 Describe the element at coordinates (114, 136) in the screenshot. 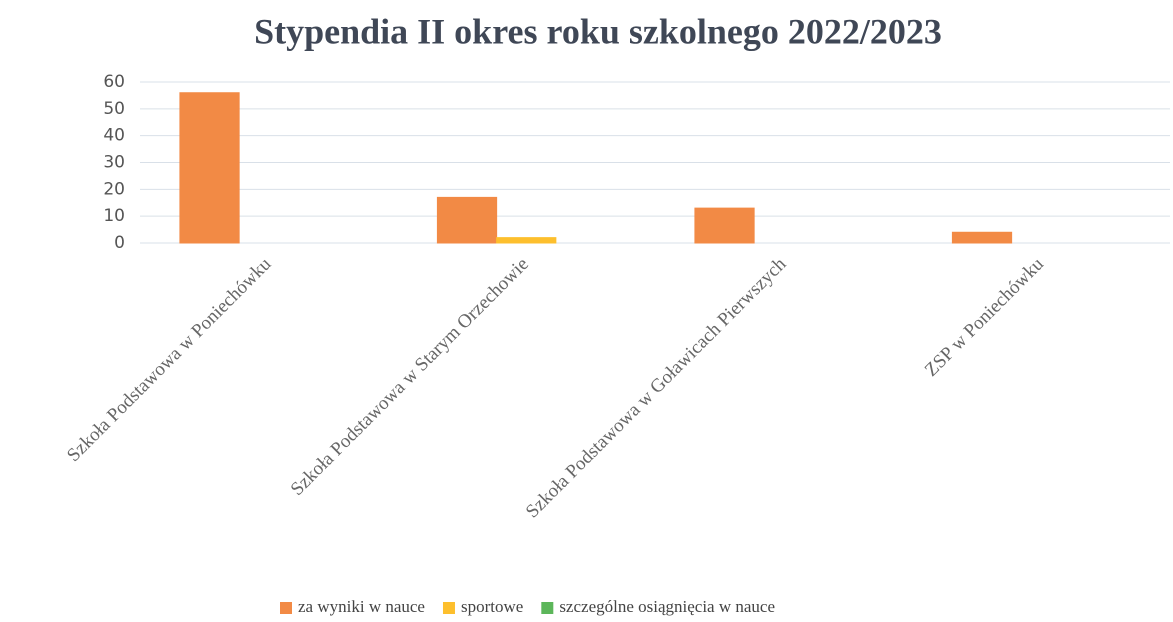

I see `y-tick-label: 40` at that location.